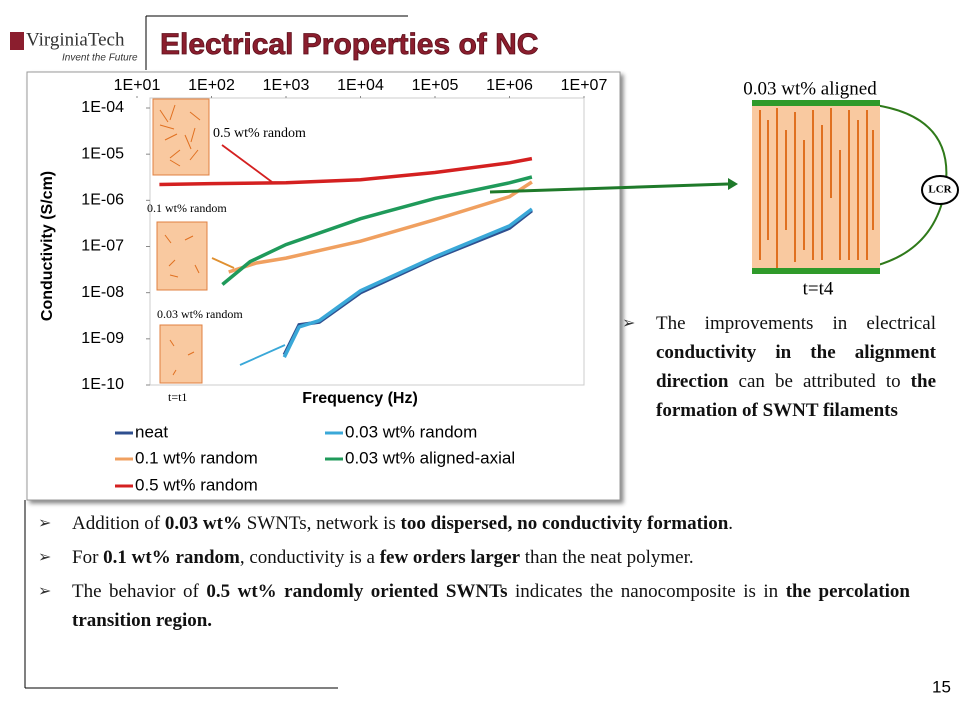 The height and width of the screenshot is (720, 960). What do you see at coordinates (491, 606) in the screenshot?
I see `text-run: the percolation transition region.` at bounding box center [491, 606].